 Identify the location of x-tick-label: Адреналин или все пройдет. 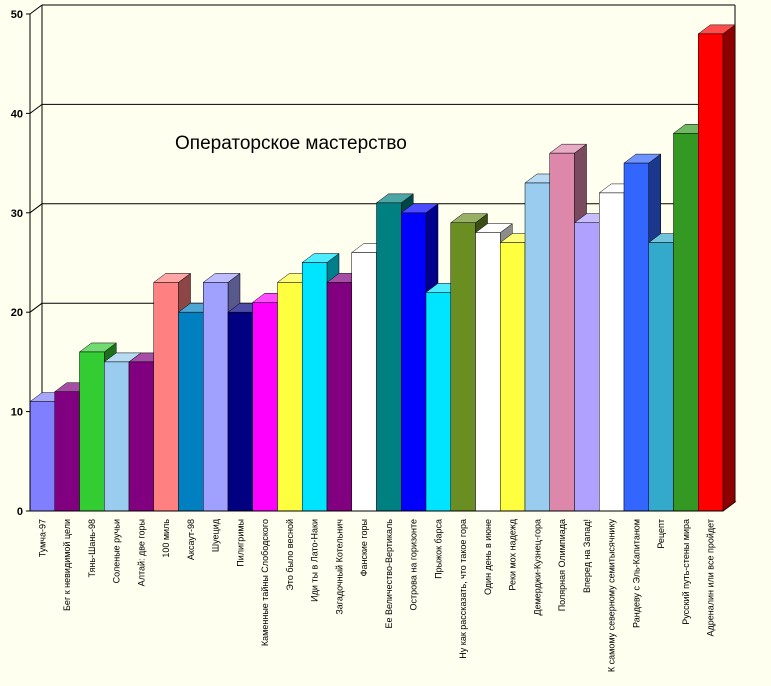
(711, 577).